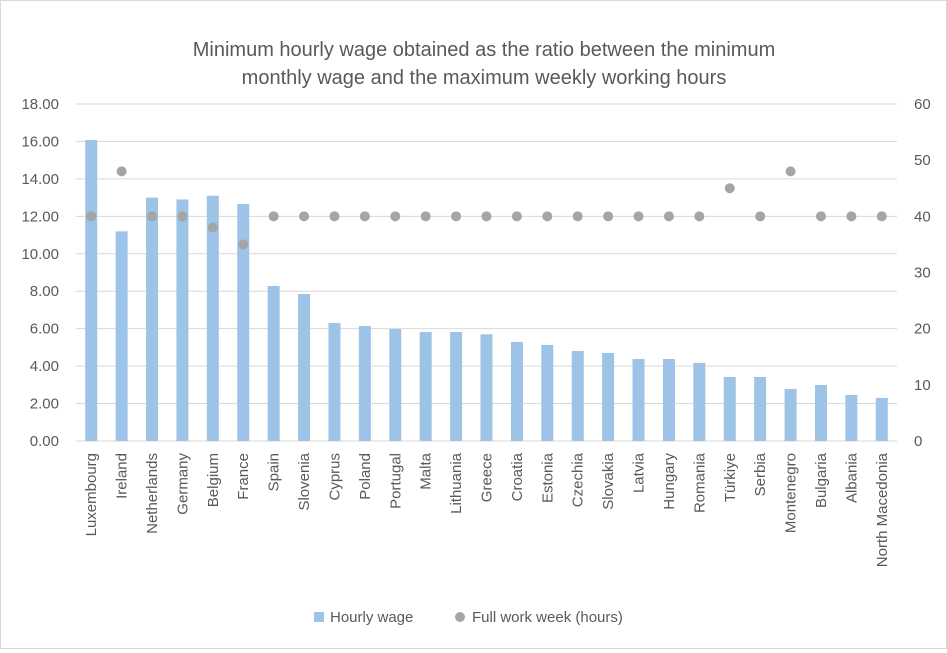 Image resolution: width=947 pixels, height=653 pixels. Describe the element at coordinates (456, 483) in the screenshot. I see `category-label: Lithuania` at that location.